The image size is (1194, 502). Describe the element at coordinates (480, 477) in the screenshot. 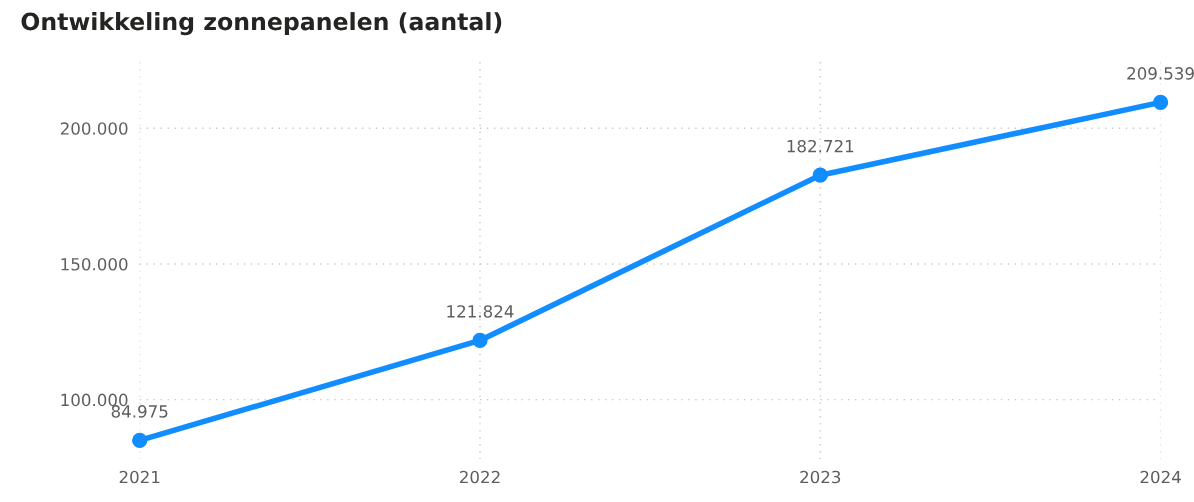

I see `x-tick-label: 2022` at that location.